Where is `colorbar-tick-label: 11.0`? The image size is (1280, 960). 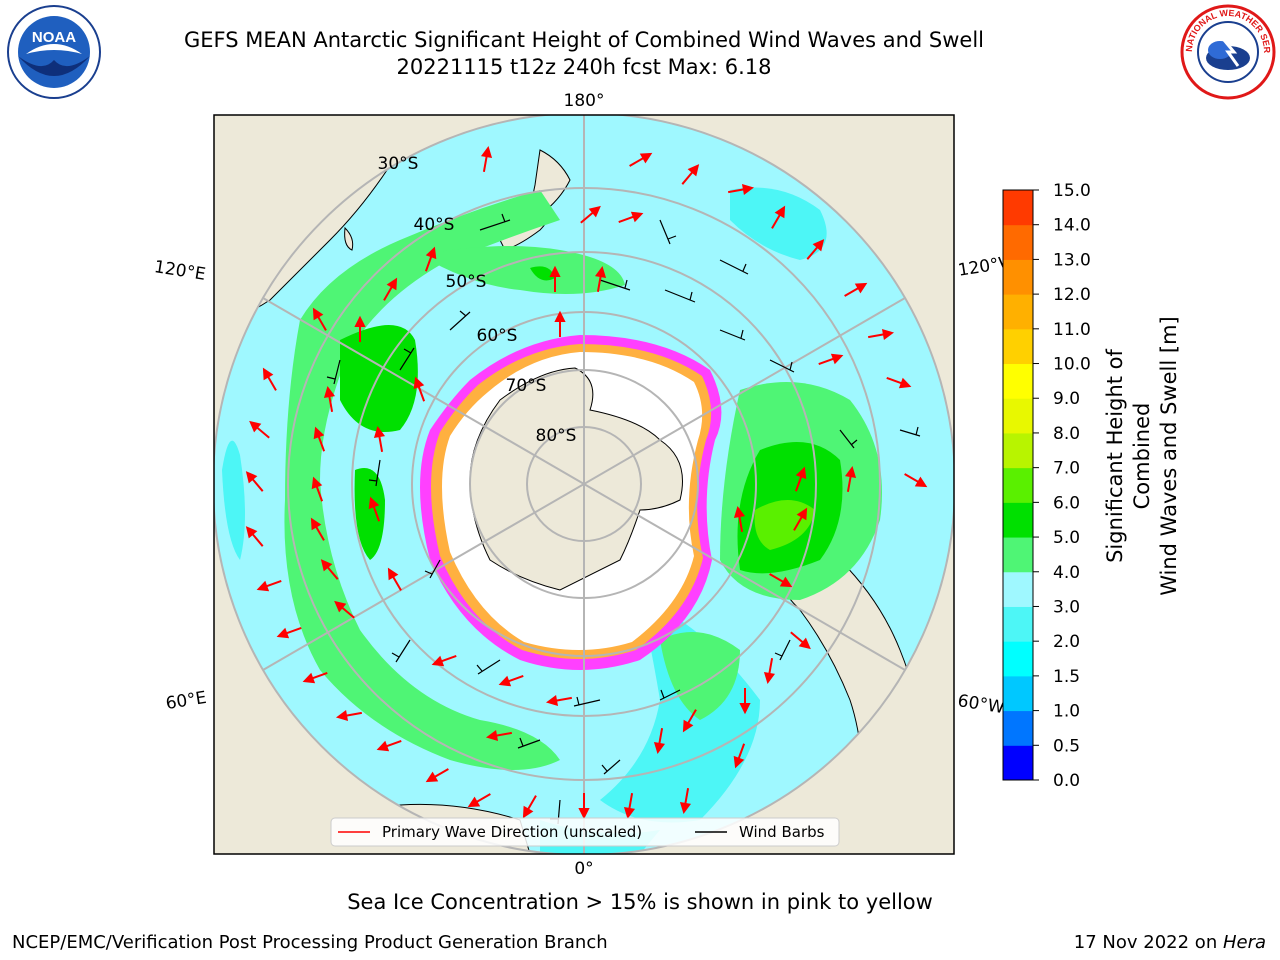
colorbar-tick-label: 11.0 is located at coordinates (1072, 330).